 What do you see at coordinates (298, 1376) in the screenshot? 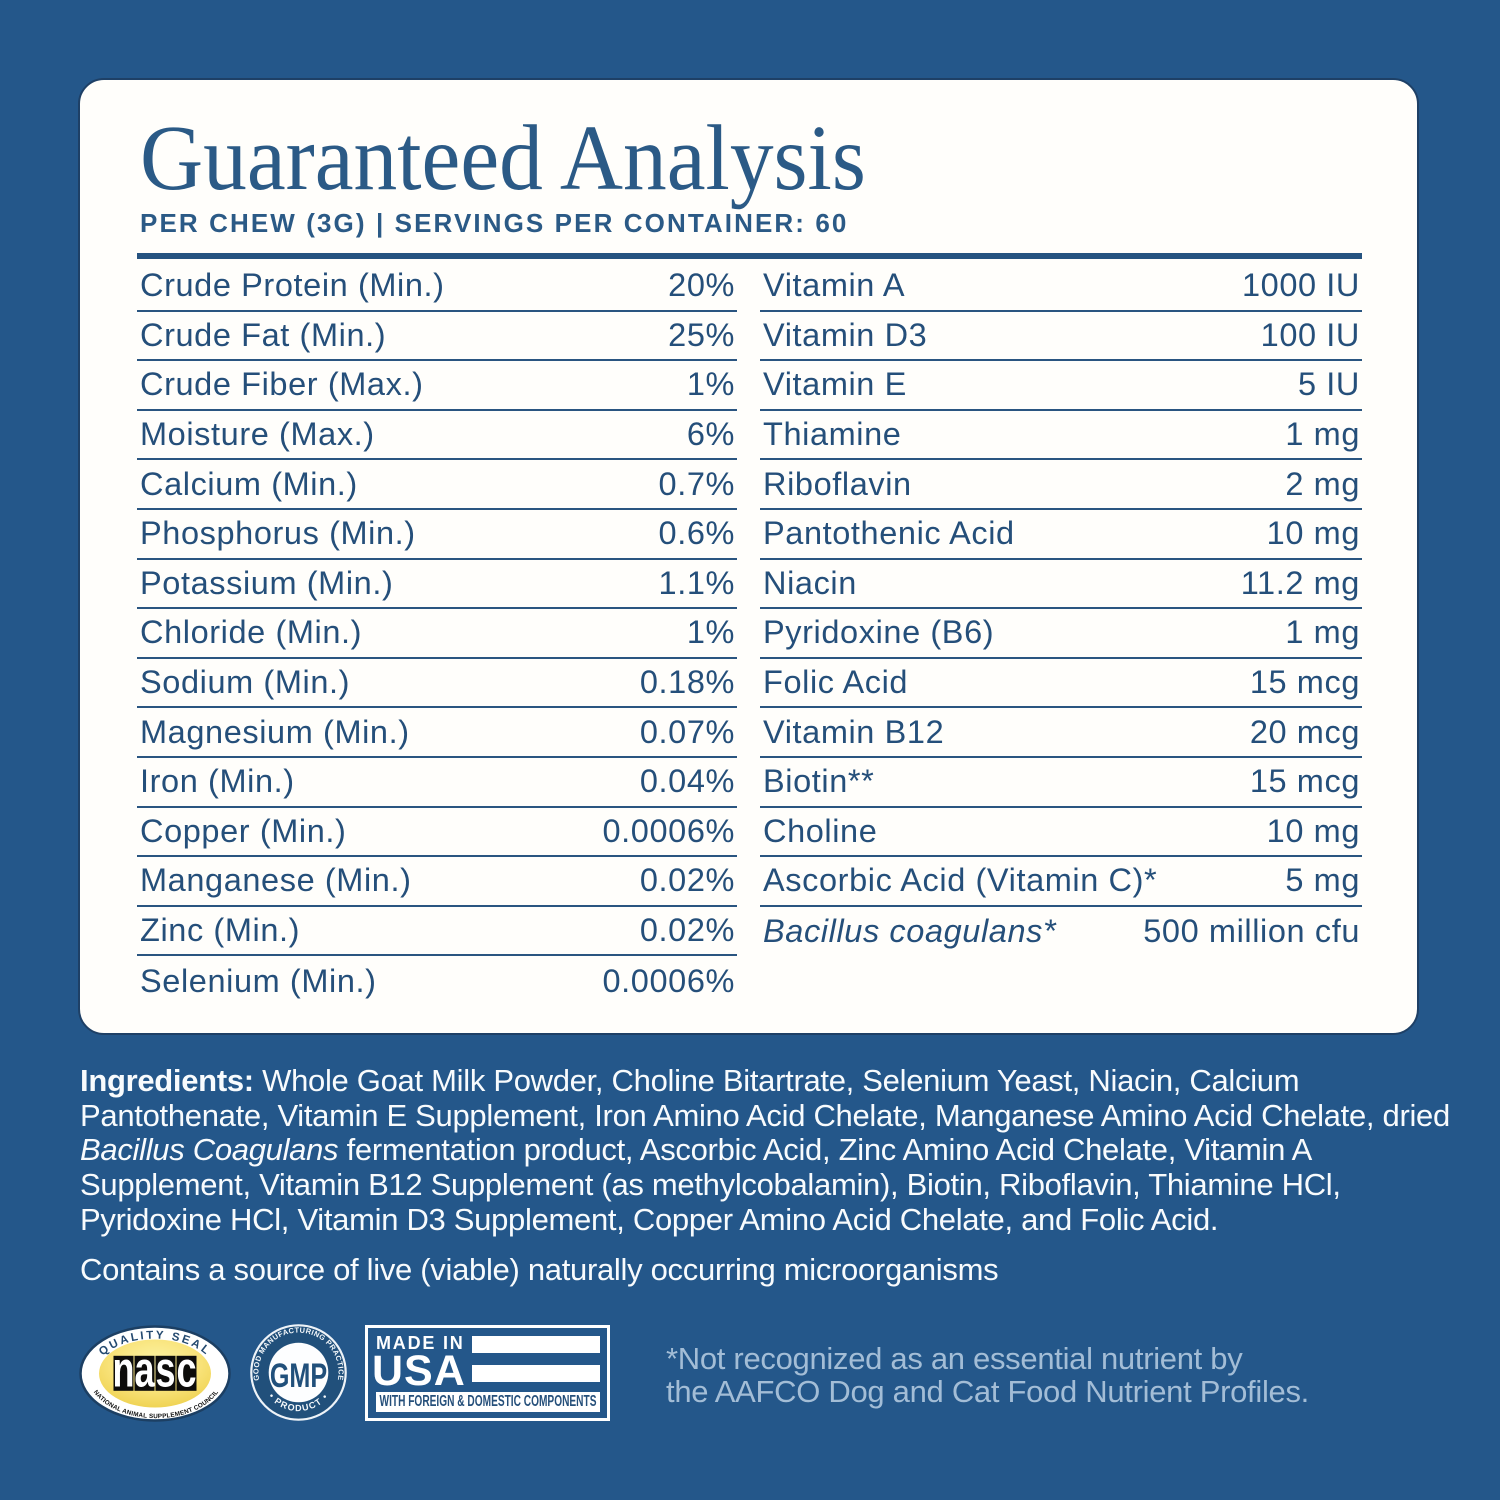
I see `svg-text: GMP` at bounding box center [298, 1376].